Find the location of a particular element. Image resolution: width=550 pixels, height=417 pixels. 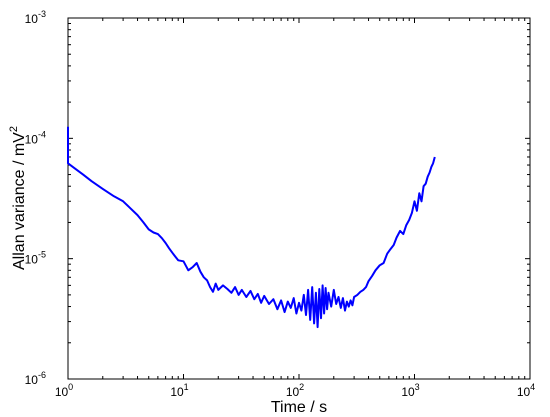

y-tick-label: 10⁻⁶ is located at coordinates (35, 378).